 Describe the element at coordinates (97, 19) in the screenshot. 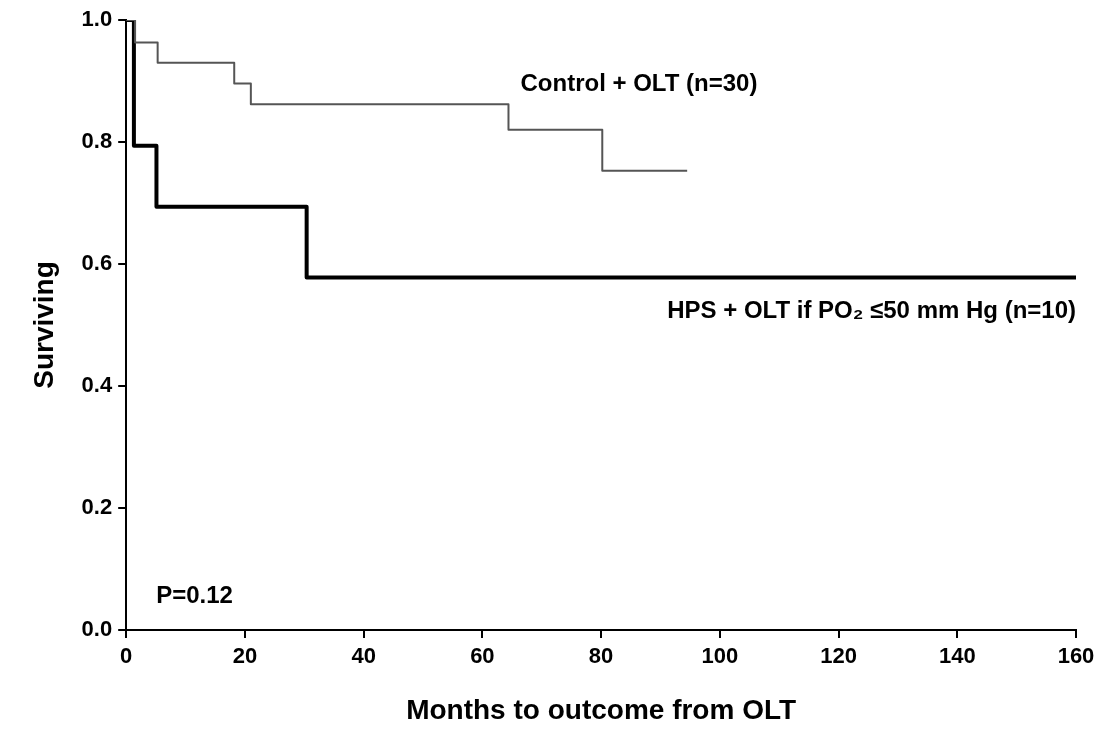

I see `y-tick-label: 1.0` at that location.